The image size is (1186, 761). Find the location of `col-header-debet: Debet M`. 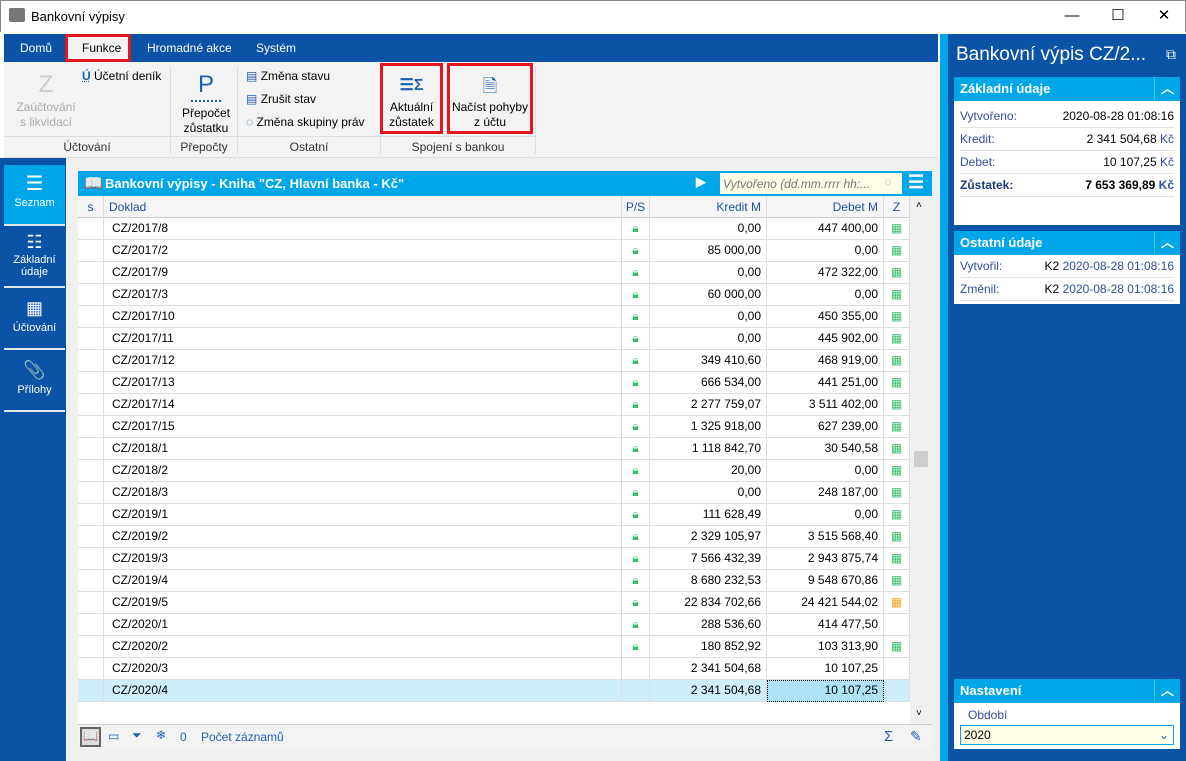

col-header-debet: Debet M is located at coordinates (825, 207).